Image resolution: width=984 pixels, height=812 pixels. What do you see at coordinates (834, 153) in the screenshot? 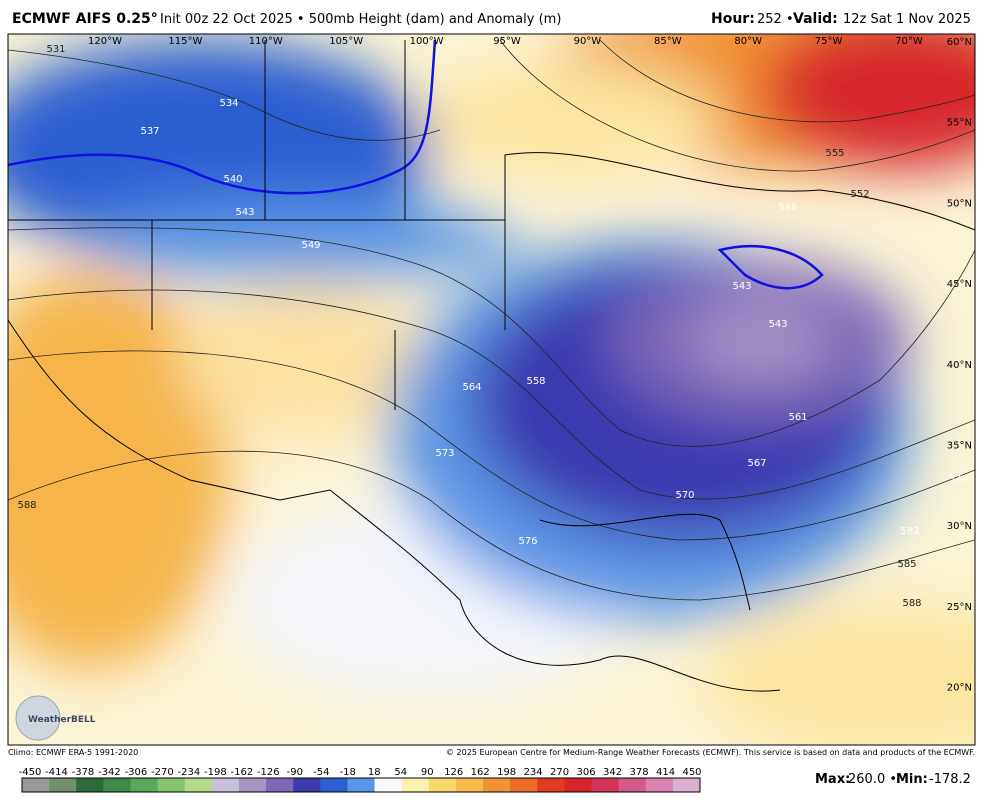
I see `contour-label: 555` at bounding box center [834, 153].